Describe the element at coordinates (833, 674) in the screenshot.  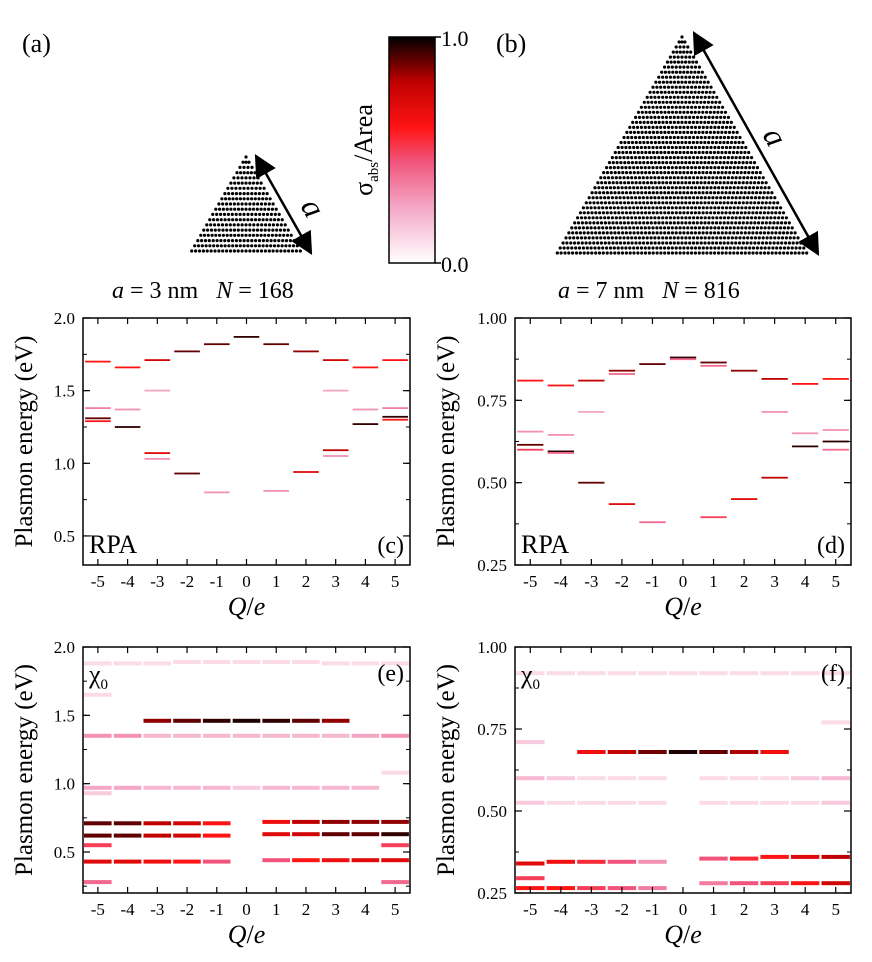
I see `panel-label: (f)` at that location.